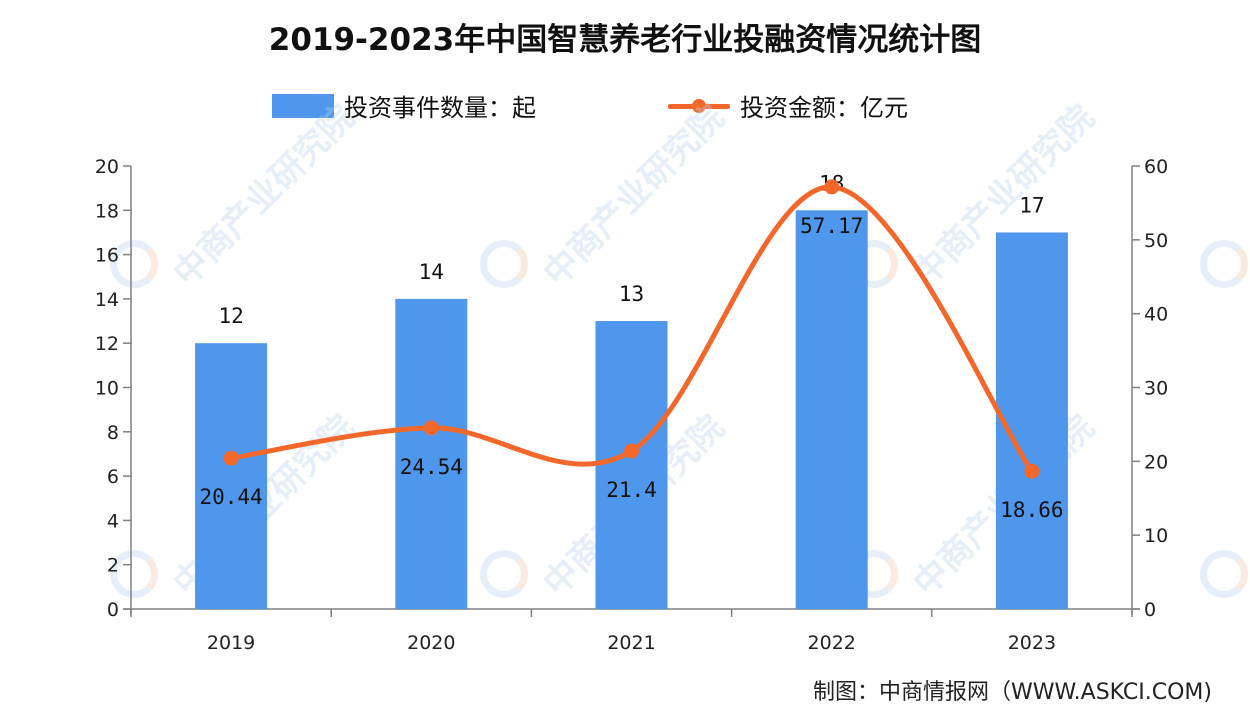 Image resolution: width=1250 pixels, height=714 pixels. I want to click on x-tick-label: 2021, so click(631, 643).